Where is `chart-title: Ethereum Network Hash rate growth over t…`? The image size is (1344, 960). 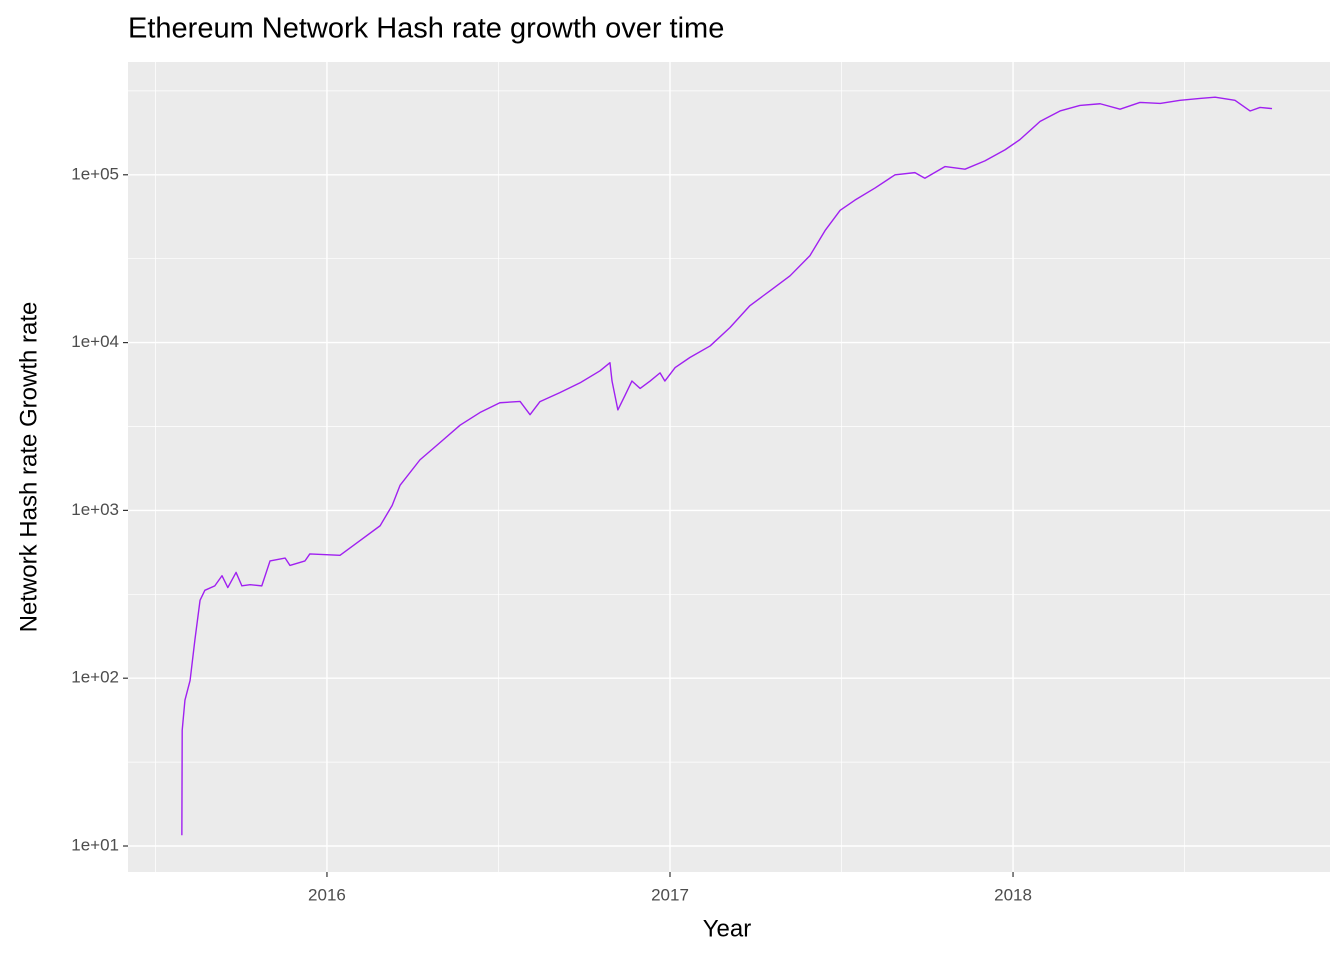
chart-title: Ethereum Network Hash rate growth over t… is located at coordinates (426, 29).